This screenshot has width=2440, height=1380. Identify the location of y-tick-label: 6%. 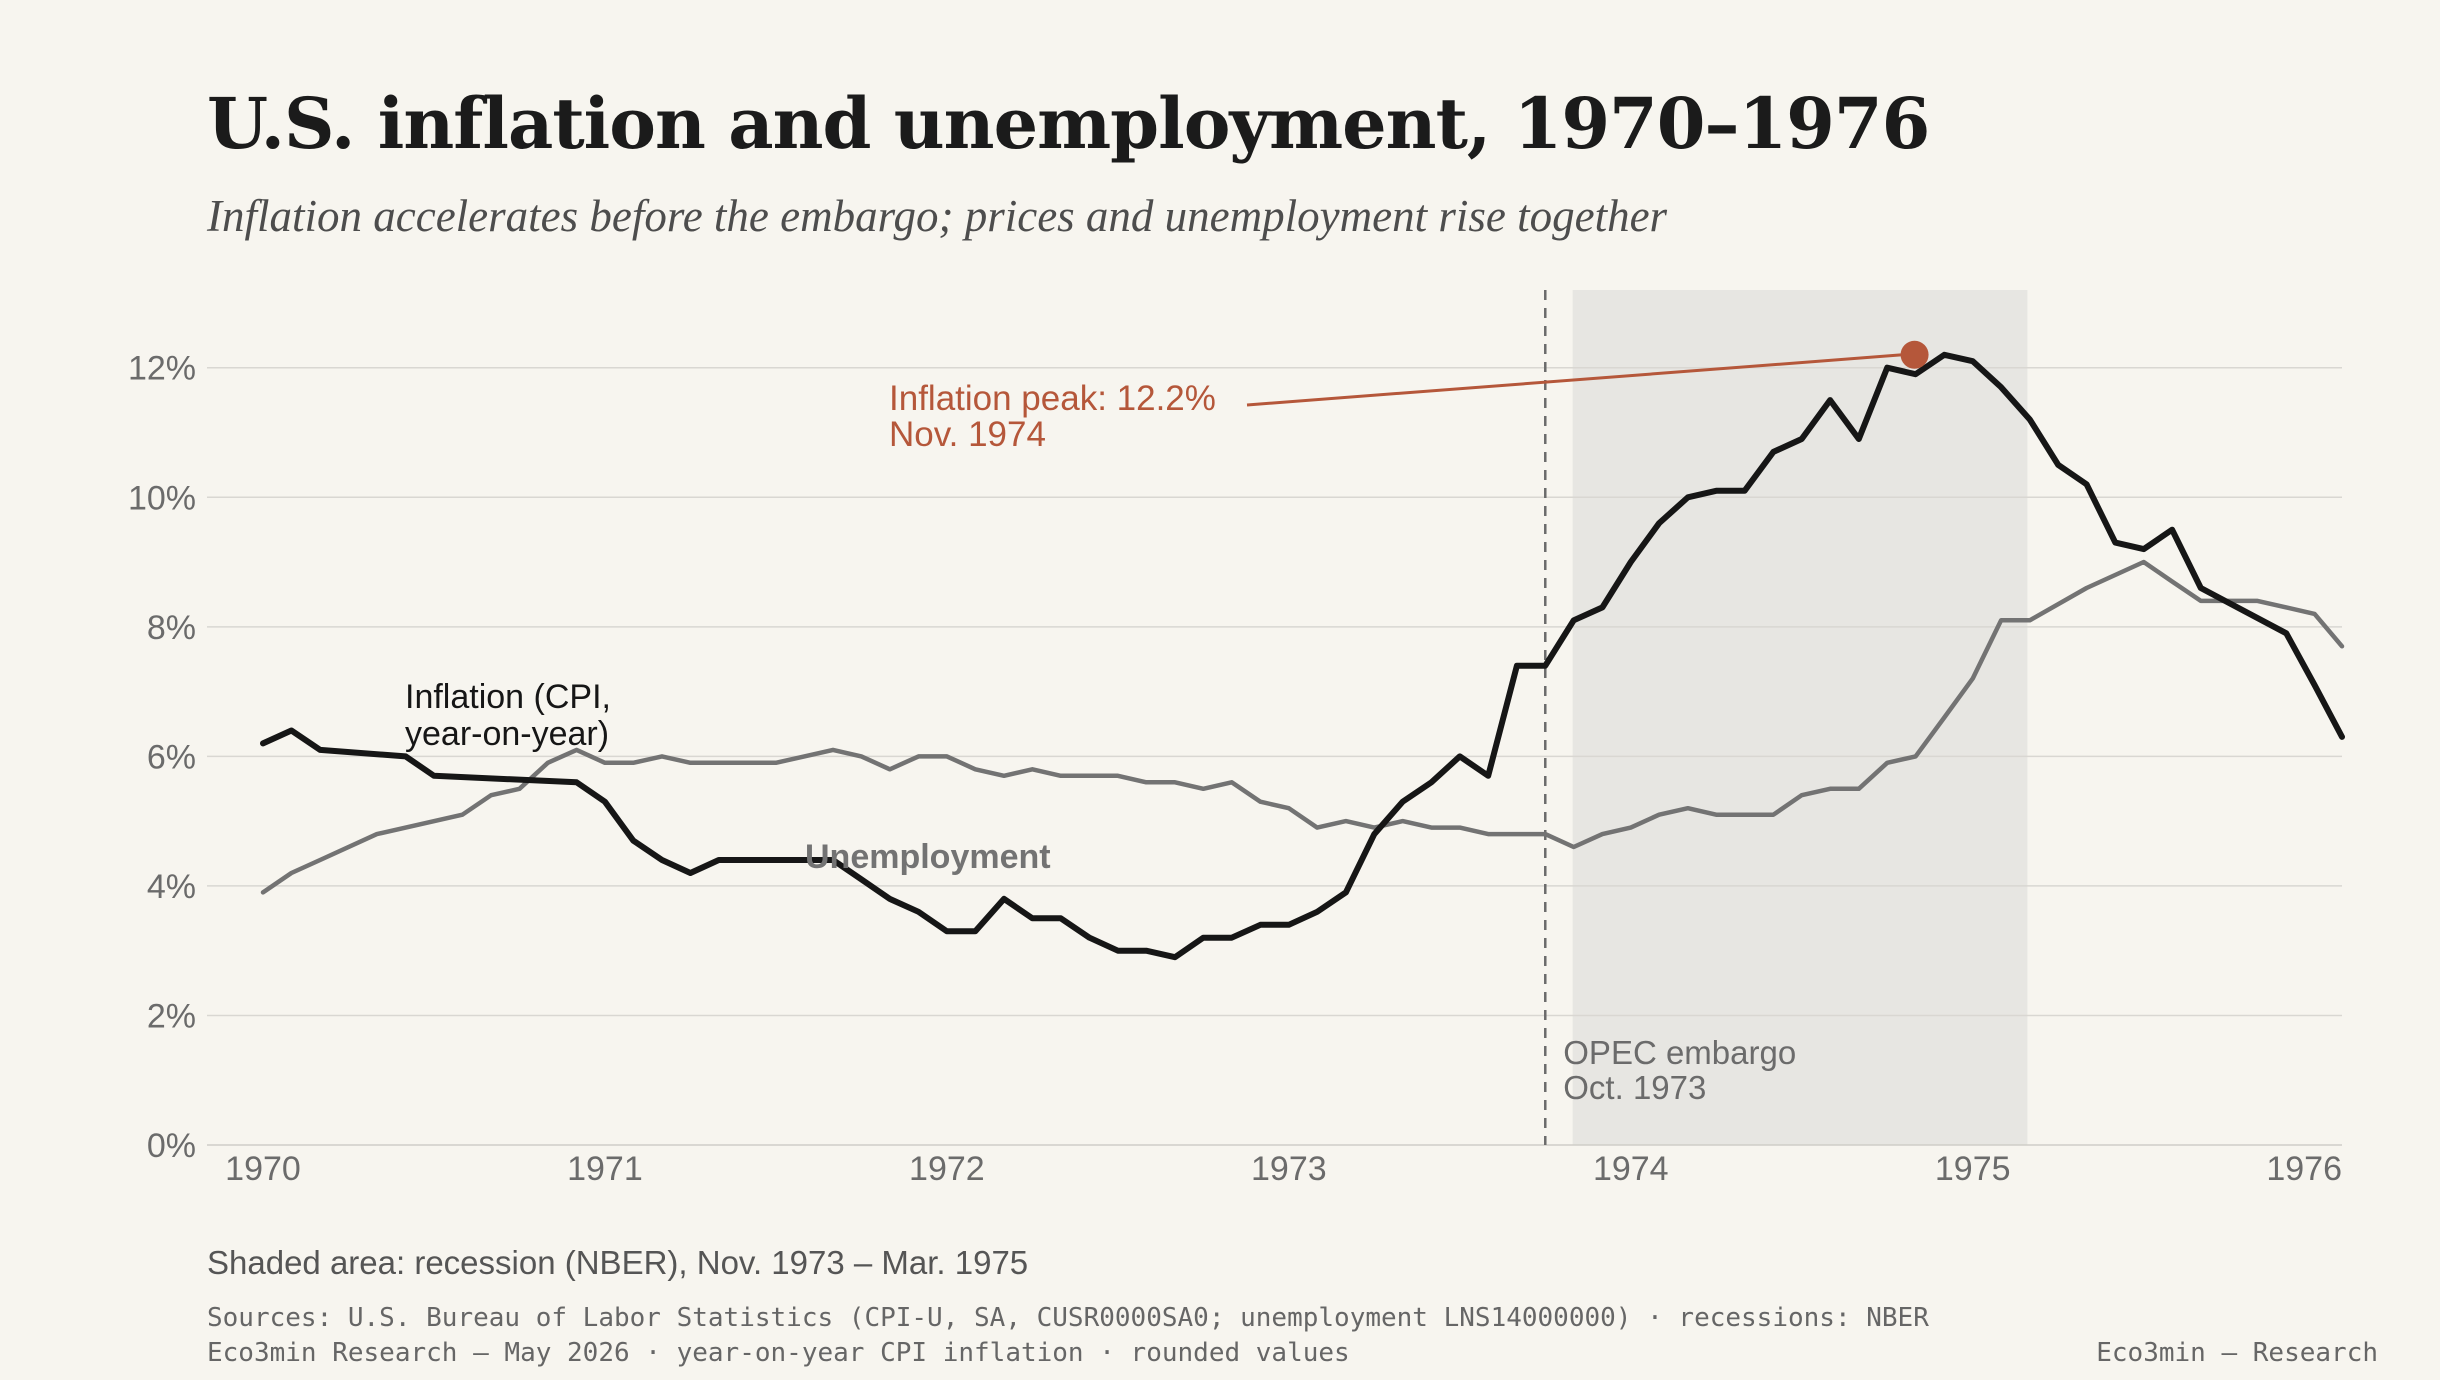
(171, 757).